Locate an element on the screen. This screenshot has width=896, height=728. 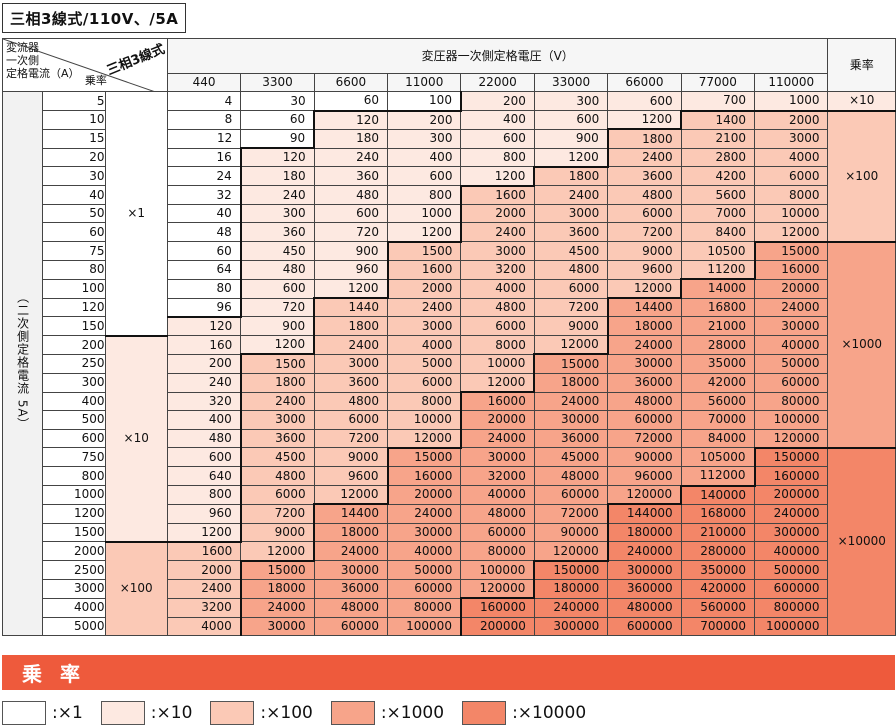
secondary-current-text: （二次側定格電流 5A） is located at coordinates (22, 361).